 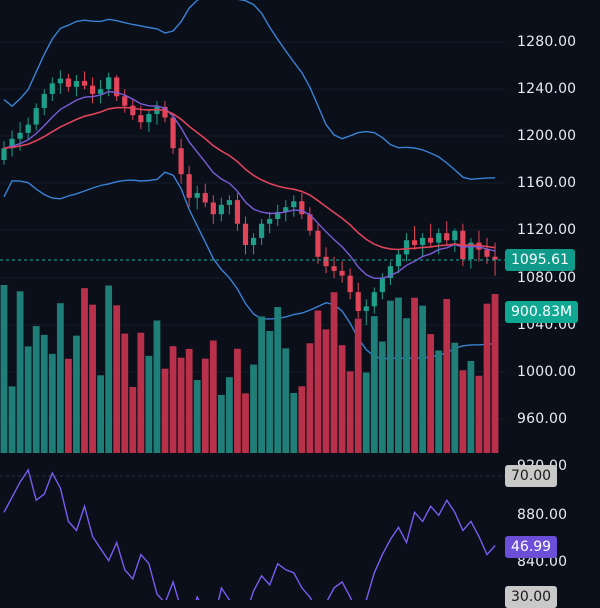 What do you see at coordinates (531, 547) in the screenshot?
I see `rsi-value-tag: 46.99` at bounding box center [531, 547].